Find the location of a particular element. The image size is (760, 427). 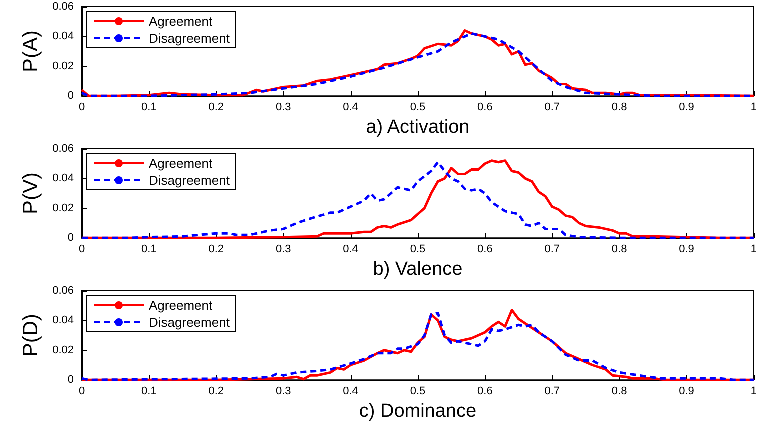

y-axis-title: P(A) is located at coordinates (31, 51).